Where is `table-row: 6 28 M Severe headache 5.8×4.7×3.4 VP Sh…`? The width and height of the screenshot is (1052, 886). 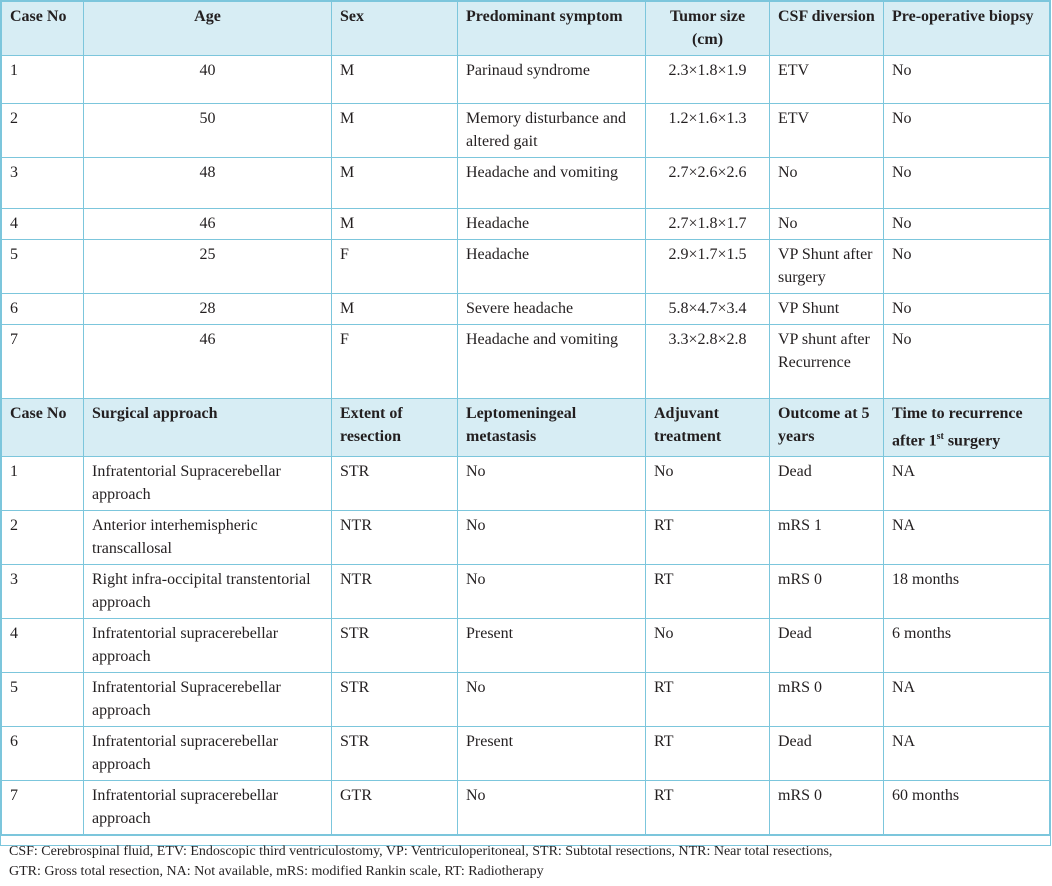
table-row: 6 28 M Severe headache 5.8×4.7×3.4 VP Sh… is located at coordinates (525, 309).